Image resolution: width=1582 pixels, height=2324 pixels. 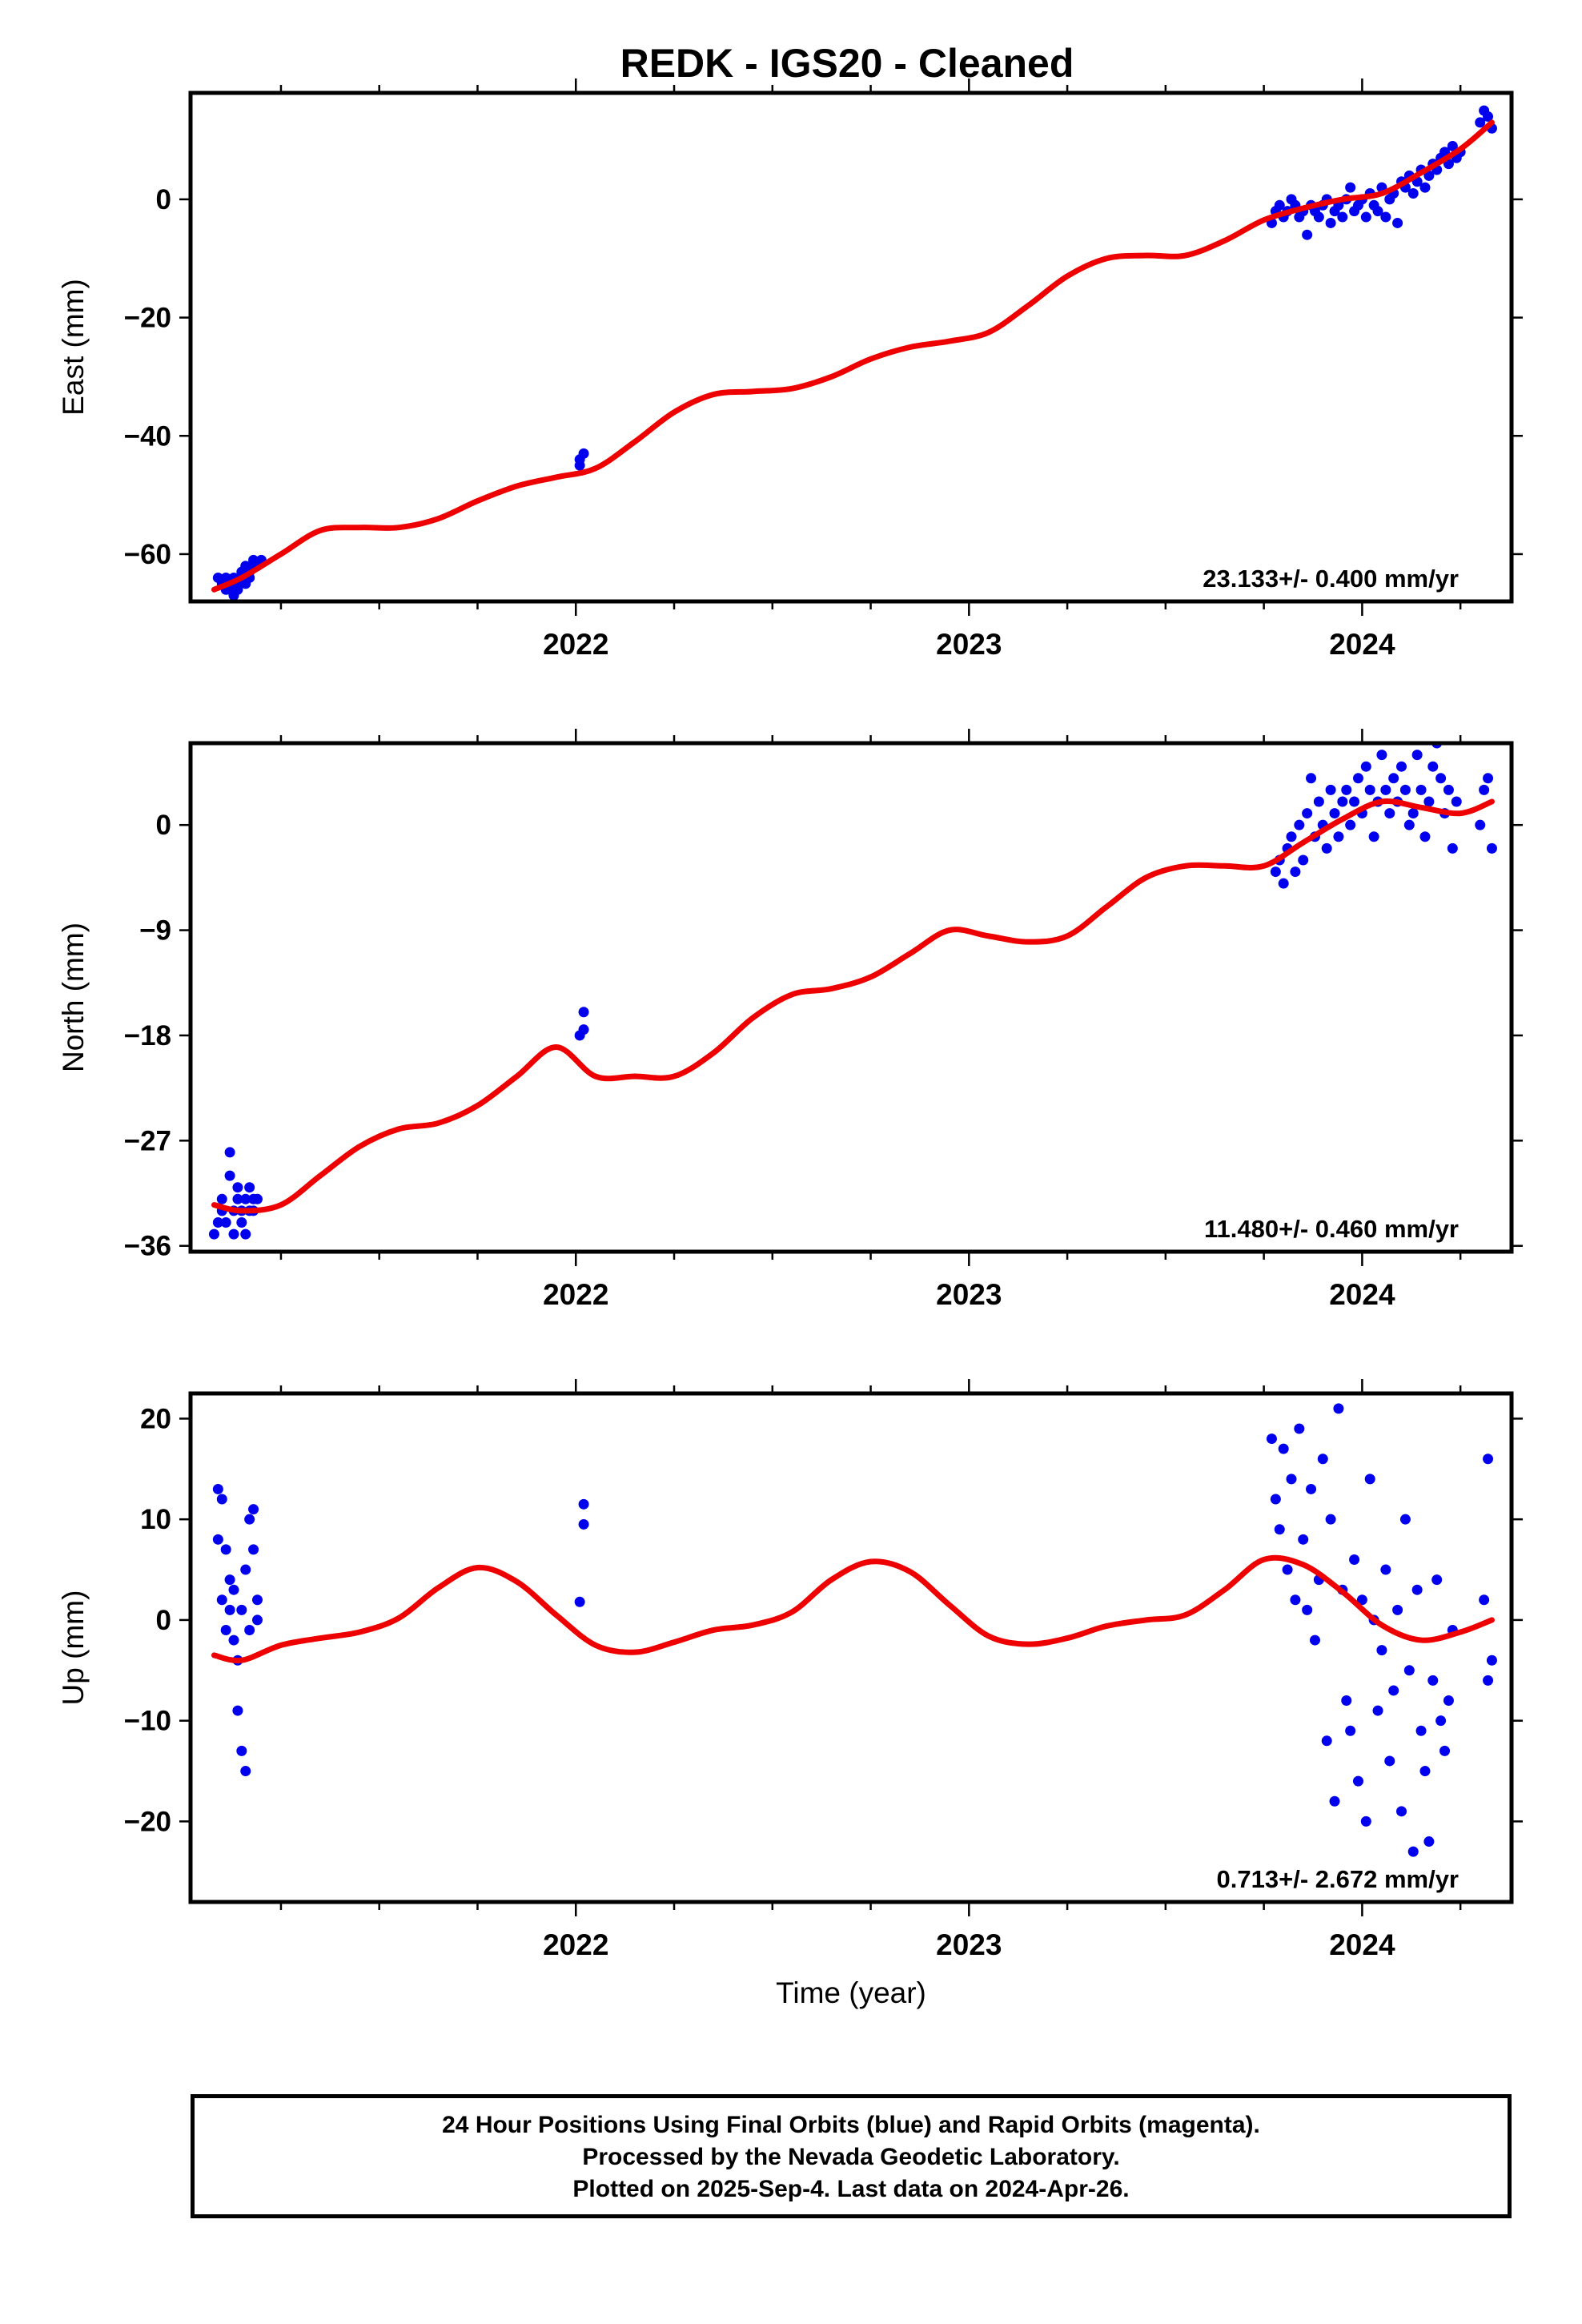 I want to click on y-tick-label: −9, so click(x=155, y=931).